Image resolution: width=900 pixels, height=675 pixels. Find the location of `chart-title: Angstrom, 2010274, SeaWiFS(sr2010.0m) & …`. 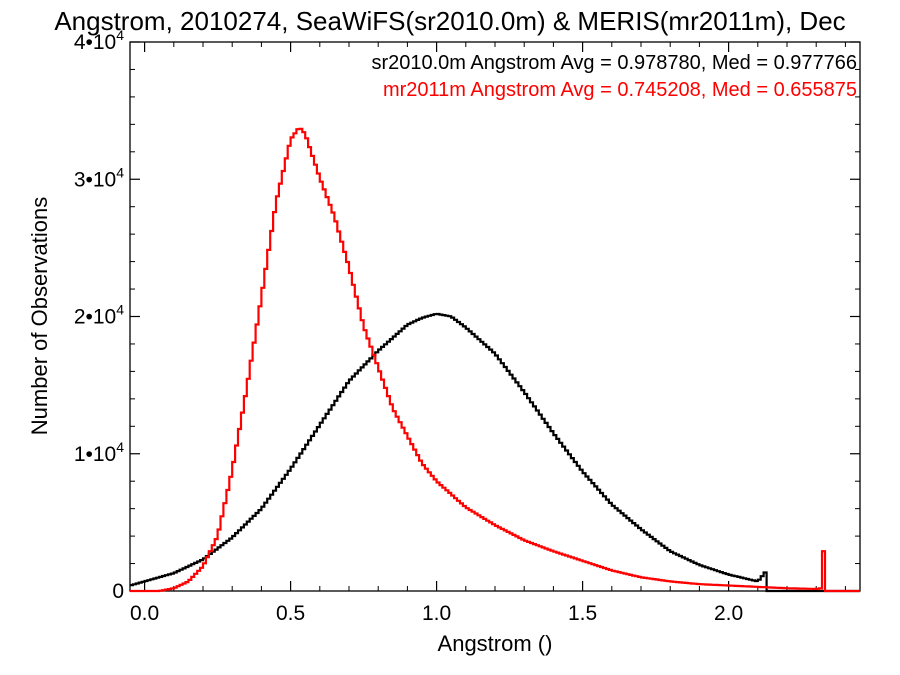

chart-title: Angstrom, 2010274, SeaWiFS(sr2010.0m) & … is located at coordinates (449, 21).